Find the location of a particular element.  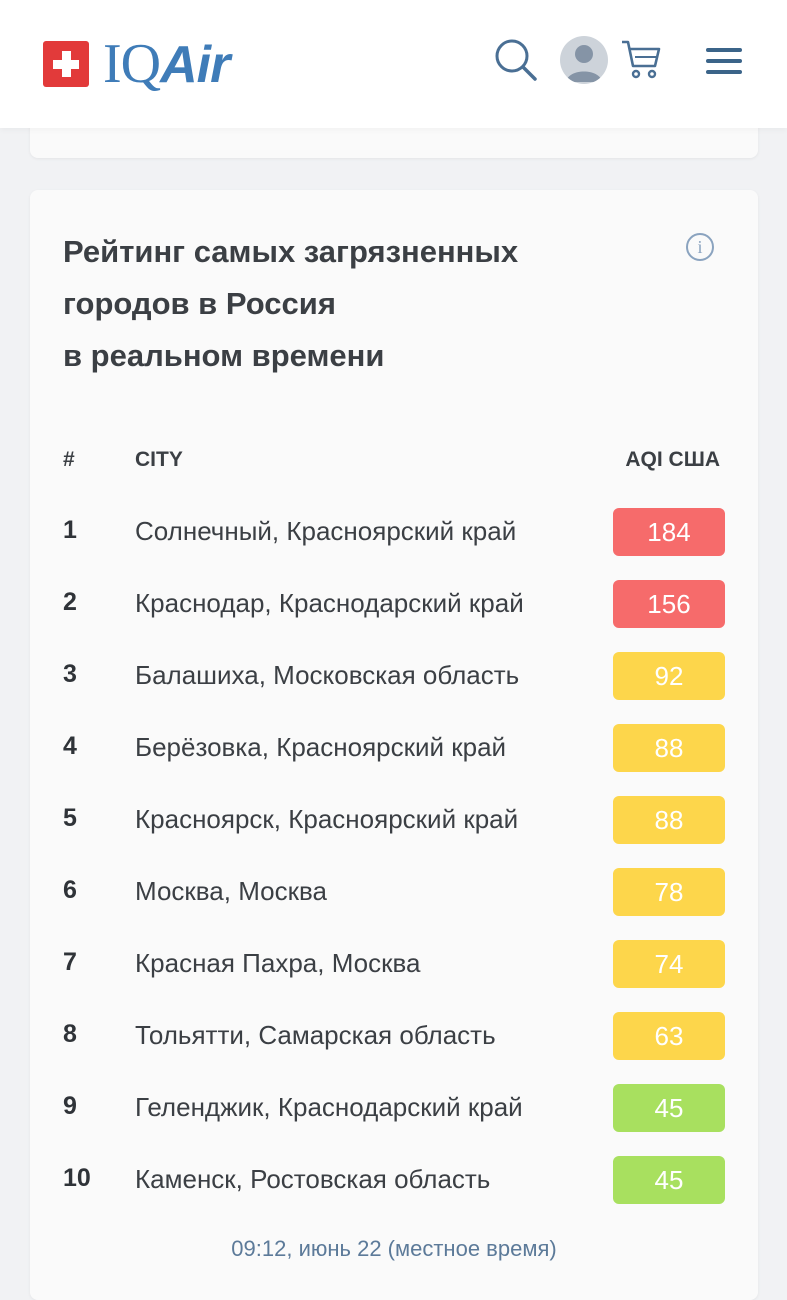

rank-number: 8 is located at coordinates (70, 1034).